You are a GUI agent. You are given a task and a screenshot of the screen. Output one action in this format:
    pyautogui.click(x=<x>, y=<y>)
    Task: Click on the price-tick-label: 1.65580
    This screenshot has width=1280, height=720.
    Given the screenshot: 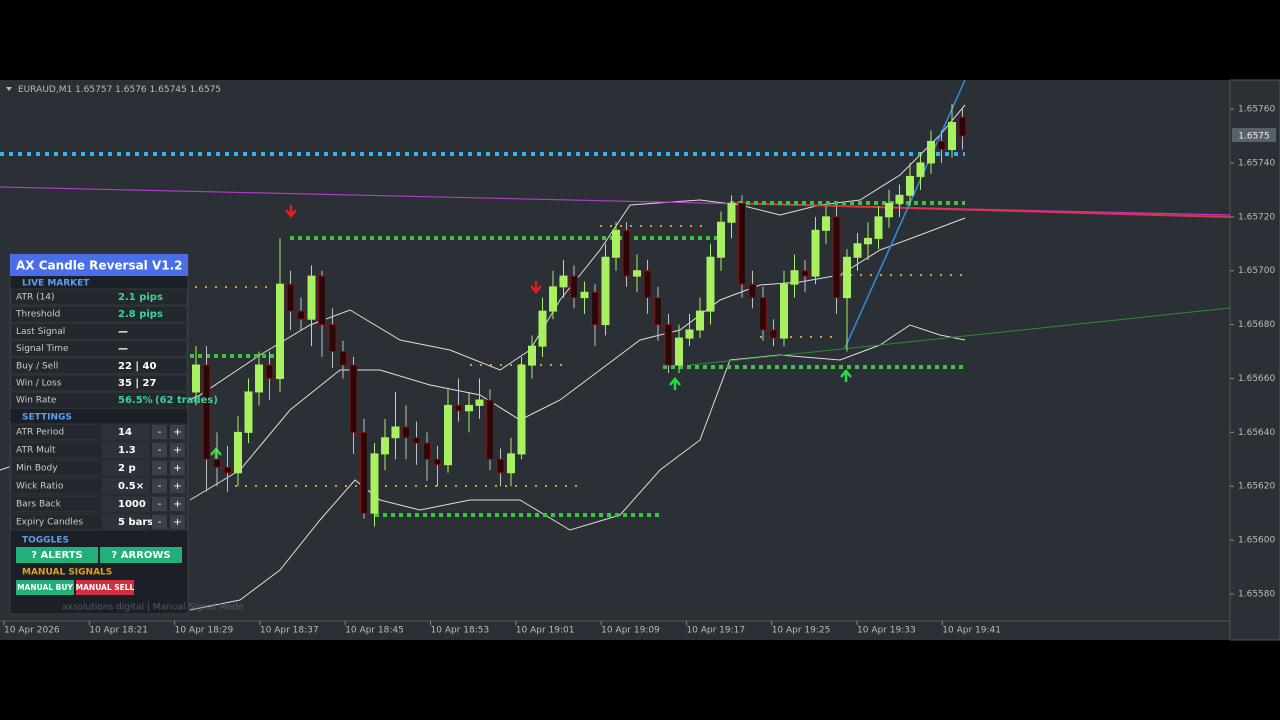 What is the action you would take?
    pyautogui.click(x=1256, y=595)
    